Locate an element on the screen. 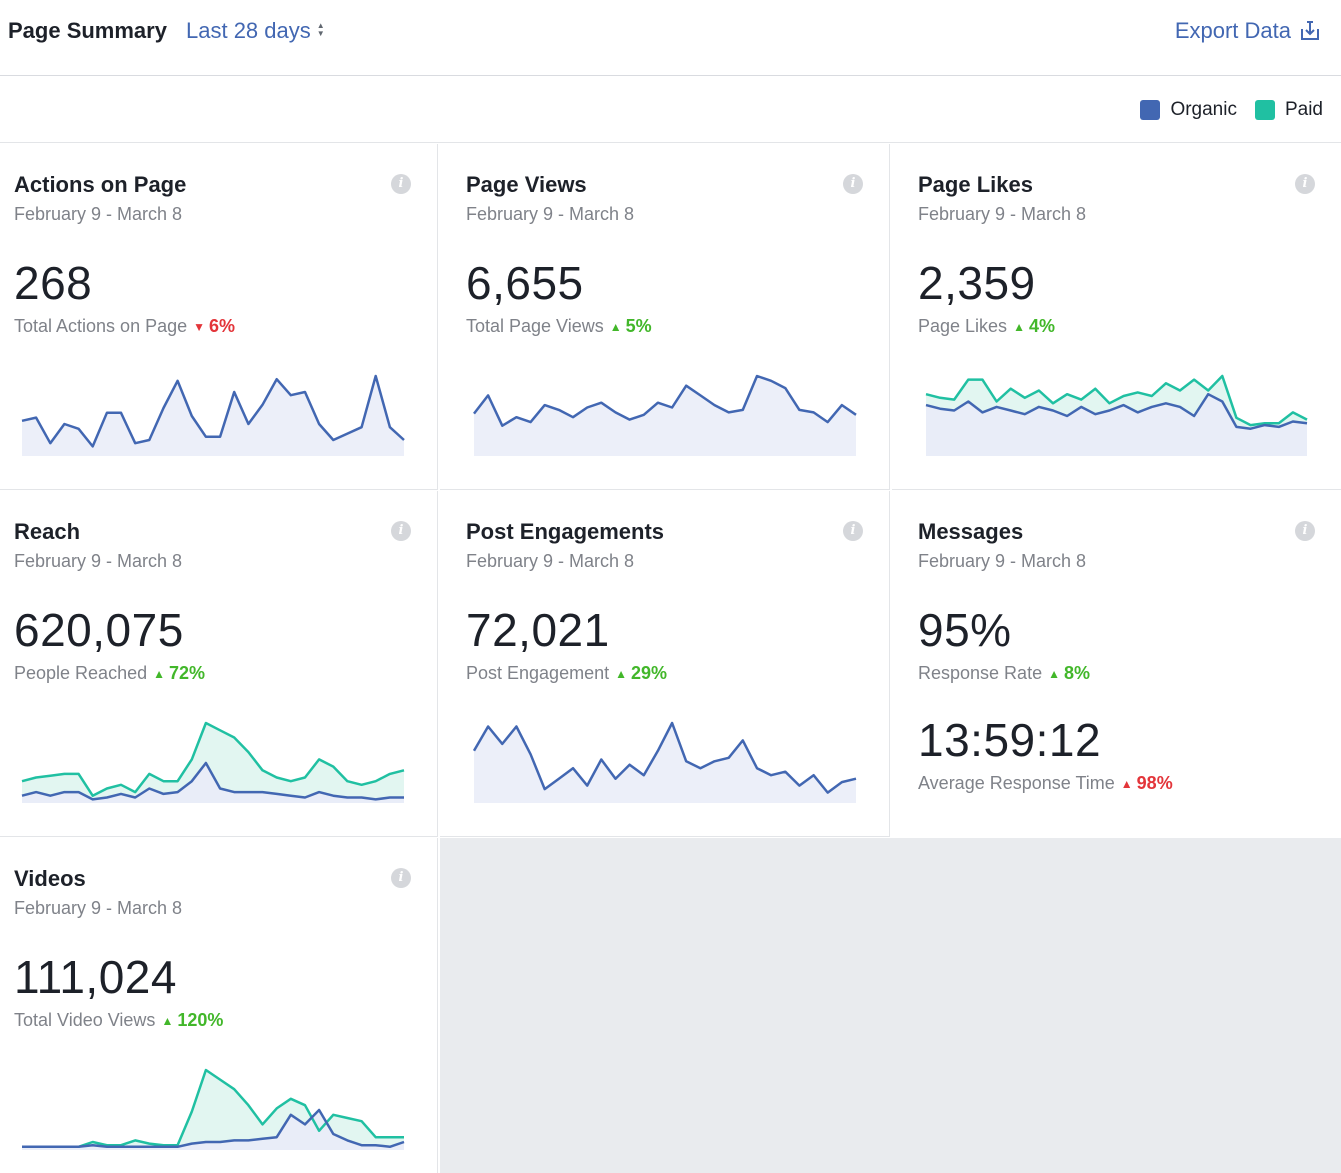  metric-change-value: 72% is located at coordinates (187, 673).